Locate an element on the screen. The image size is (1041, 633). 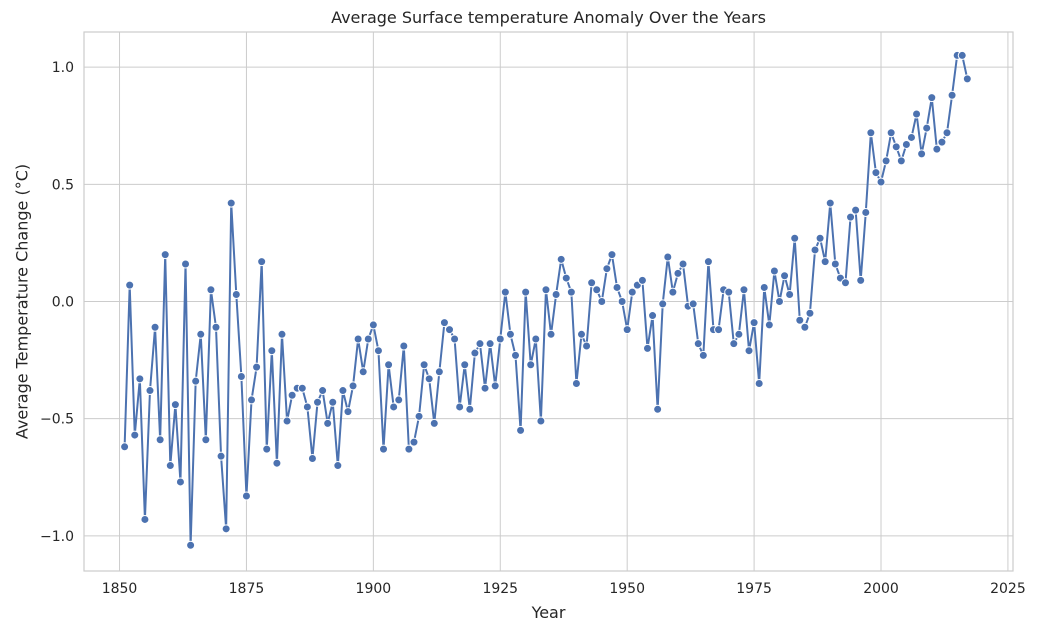
x-tick-label: 1875 is located at coordinates (247, 589).